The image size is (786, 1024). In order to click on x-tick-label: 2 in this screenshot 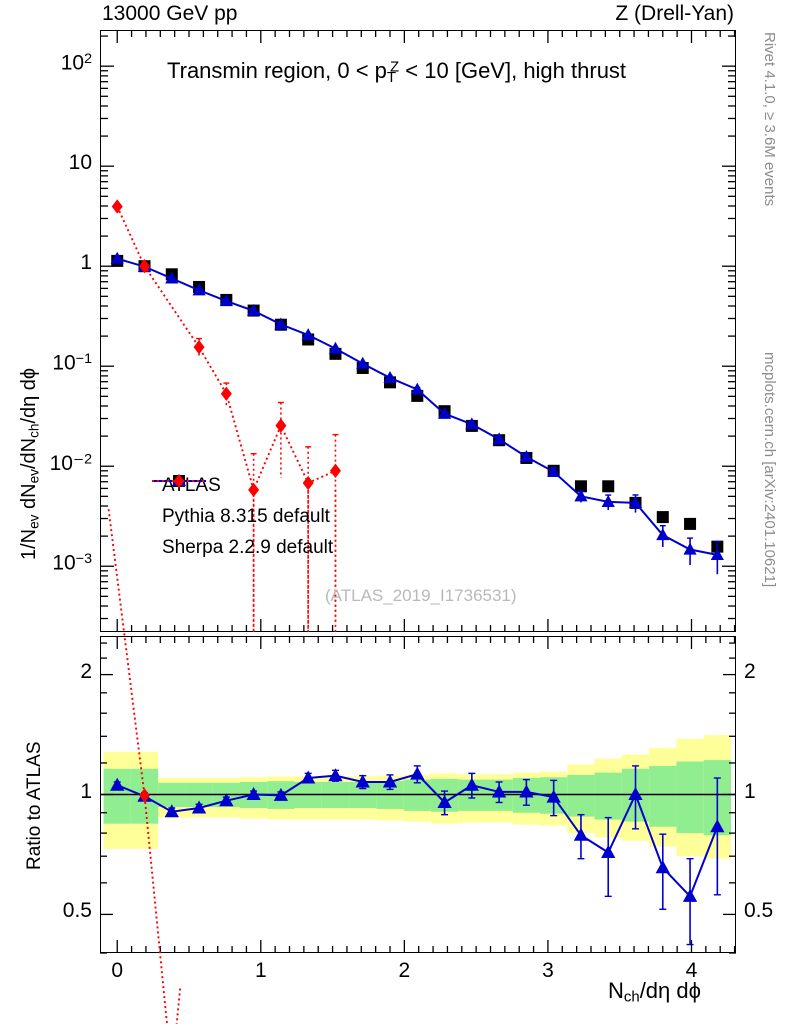, I will do `click(404, 970)`.